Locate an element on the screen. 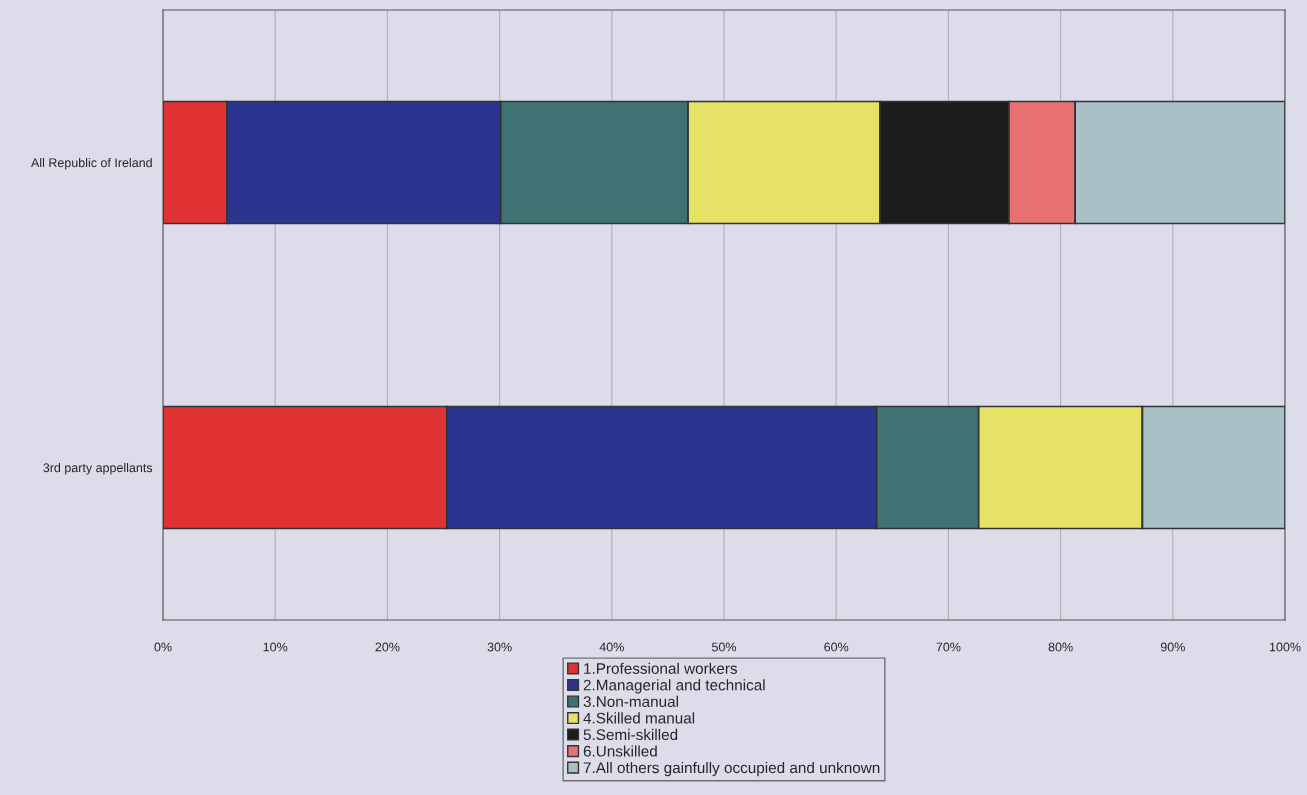 Image resolution: width=1307 pixels, height=795 pixels. x-tick-label: 0% is located at coordinates (163, 647).